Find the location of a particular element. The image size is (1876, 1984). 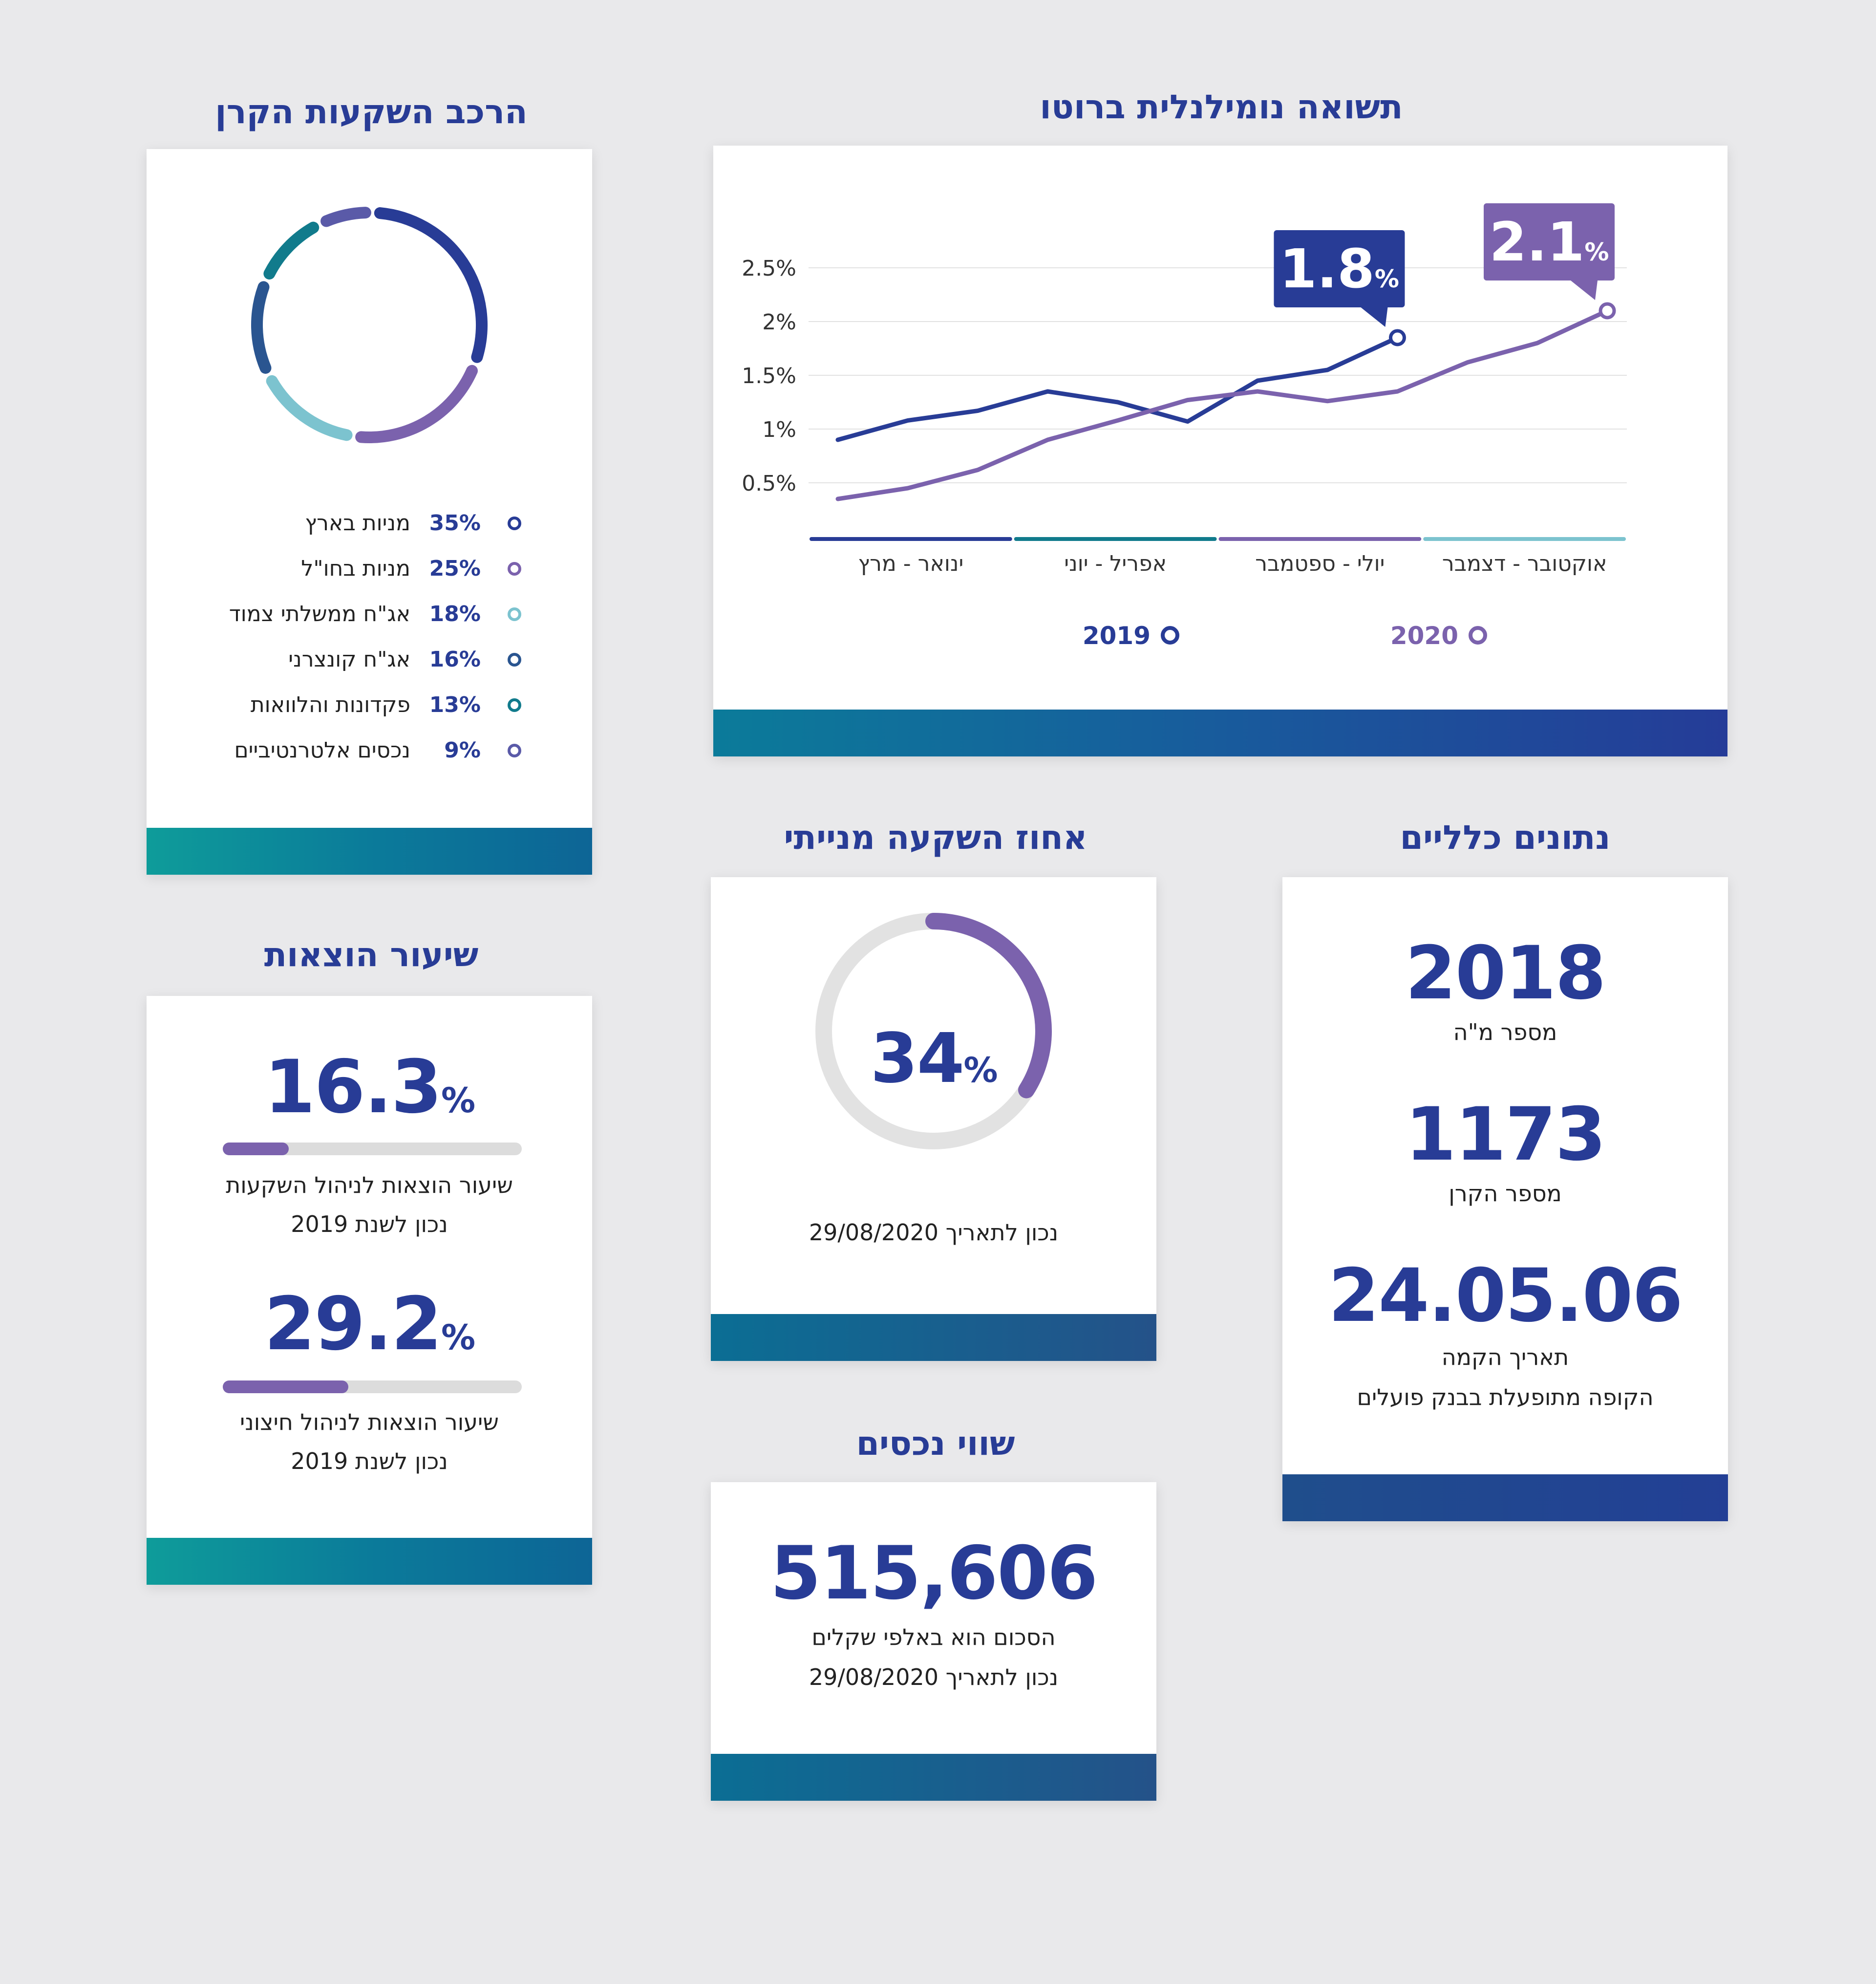

legend-item: 25% מניות בחו"ל is located at coordinates (369, 570).